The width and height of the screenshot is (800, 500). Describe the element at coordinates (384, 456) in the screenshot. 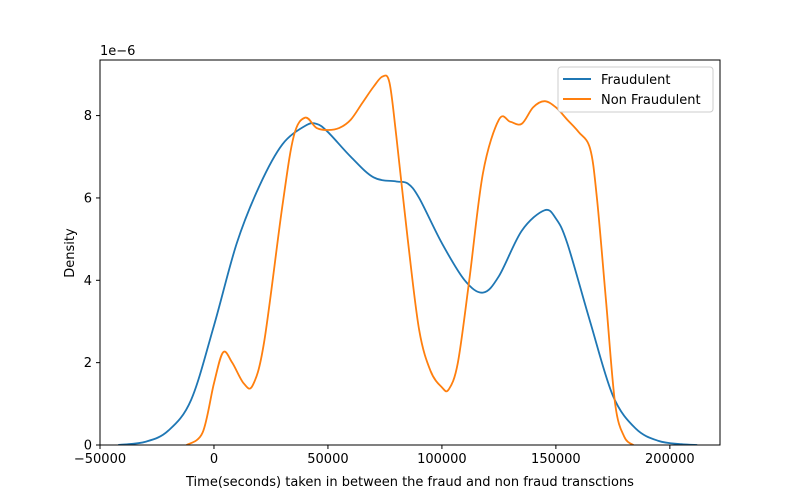

I see `x-axis: −50000 0 50000 100000 150000 200000` at that location.